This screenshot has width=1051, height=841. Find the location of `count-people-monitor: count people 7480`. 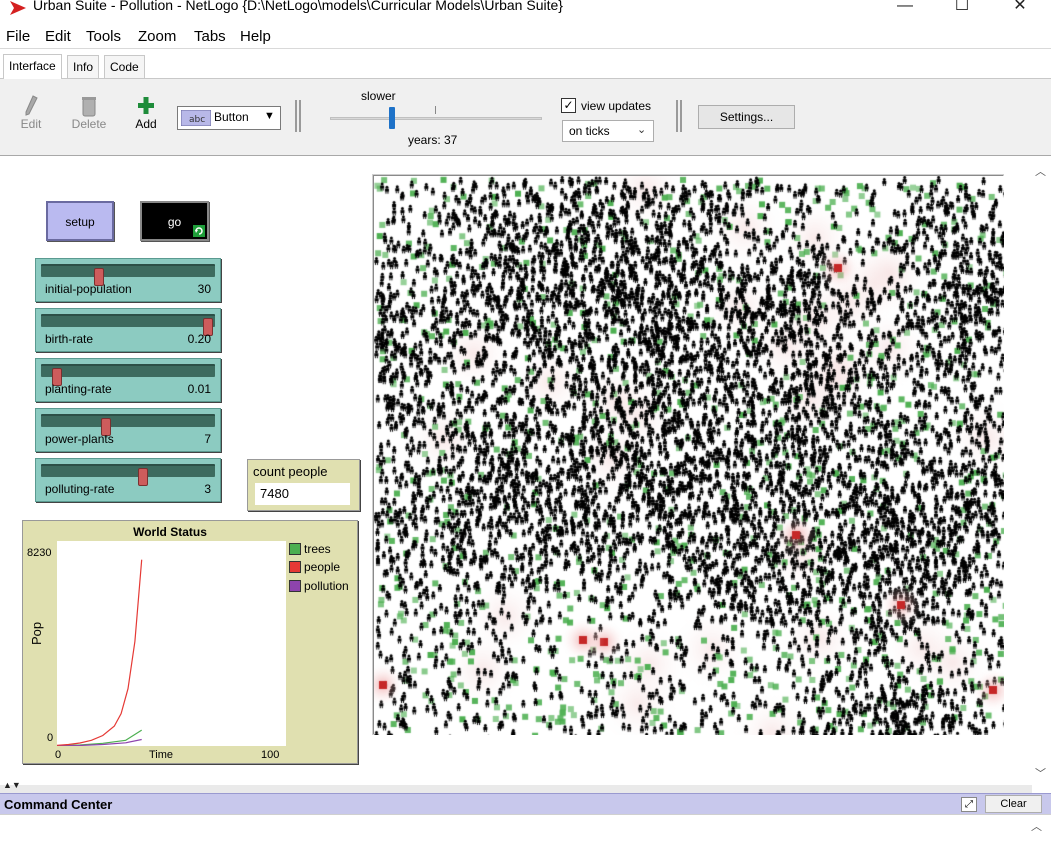

count-people-monitor: count people 7480 is located at coordinates (303, 485).